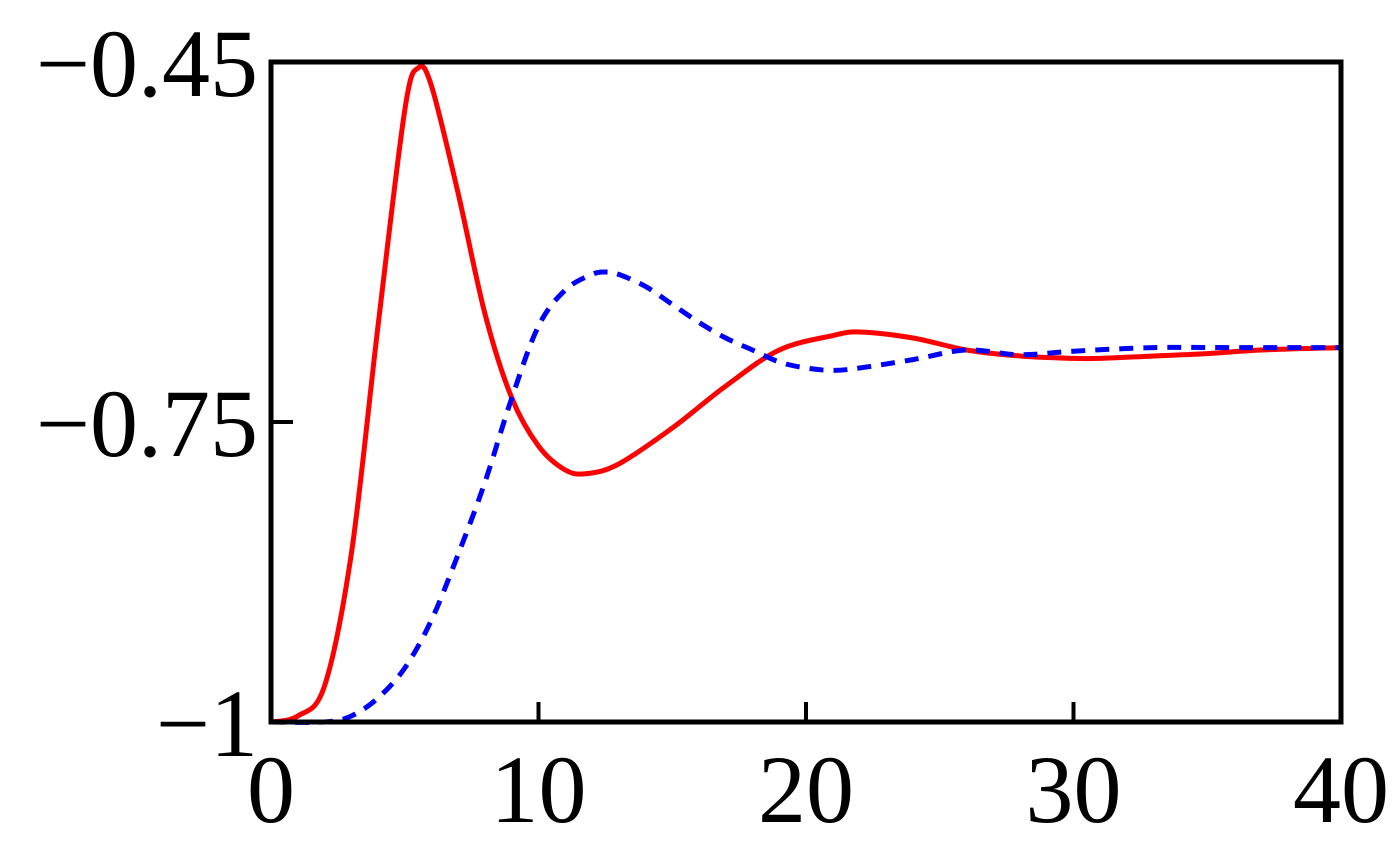  I want to click on y-tick-label: −0.75, so click(147, 423).